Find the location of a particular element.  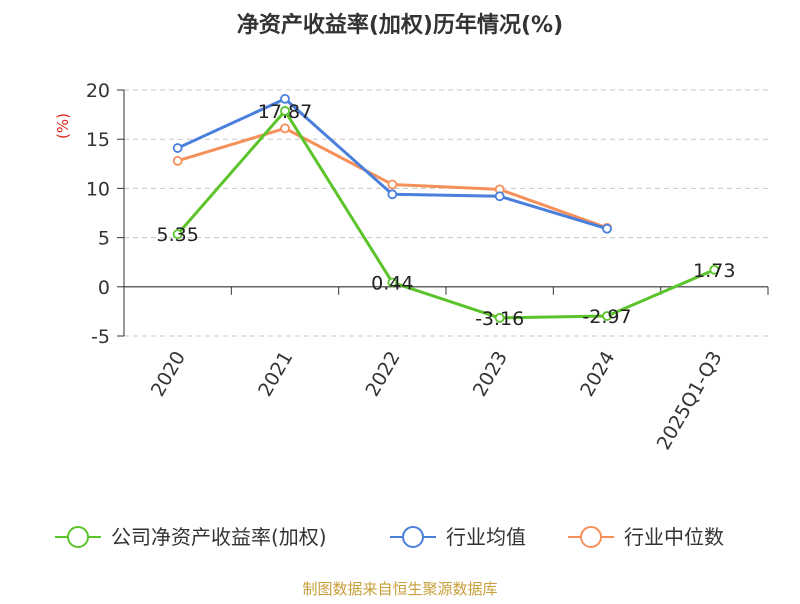

legend-item-2: 行业中位数 is located at coordinates (646, 537).